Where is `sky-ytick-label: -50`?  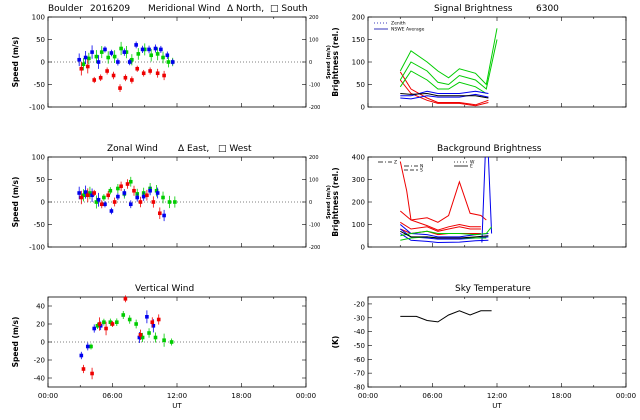
sky-ytick-label: -50 is located at coordinates (359, 346).